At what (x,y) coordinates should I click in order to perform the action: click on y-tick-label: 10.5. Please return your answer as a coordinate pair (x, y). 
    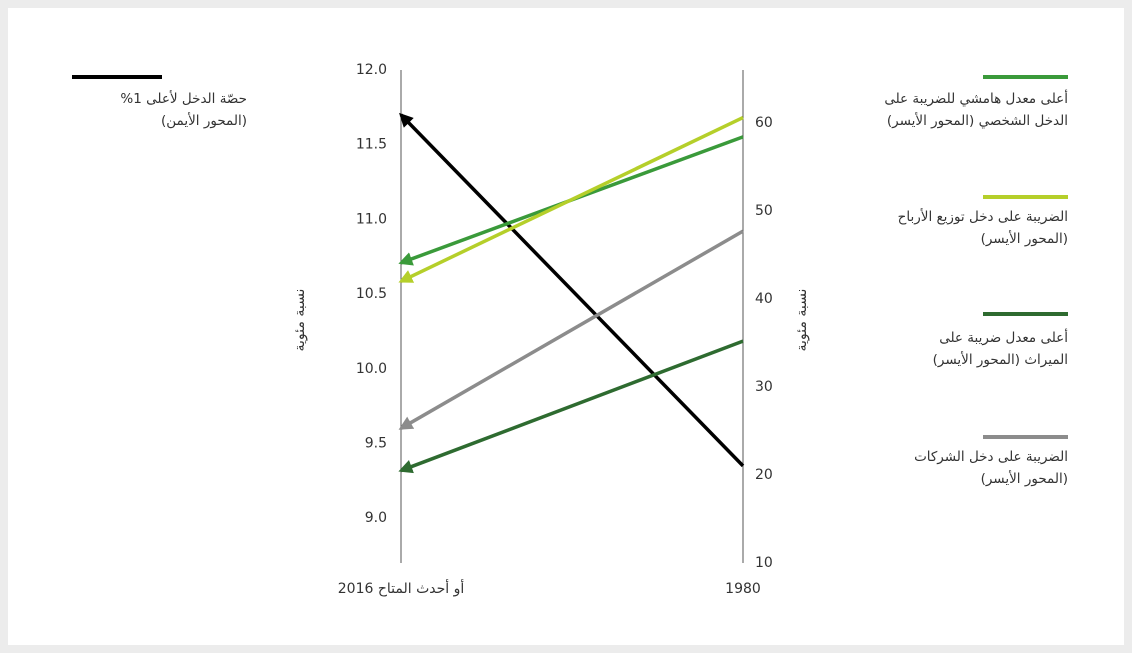
    Looking at the image, I should click on (371, 294).